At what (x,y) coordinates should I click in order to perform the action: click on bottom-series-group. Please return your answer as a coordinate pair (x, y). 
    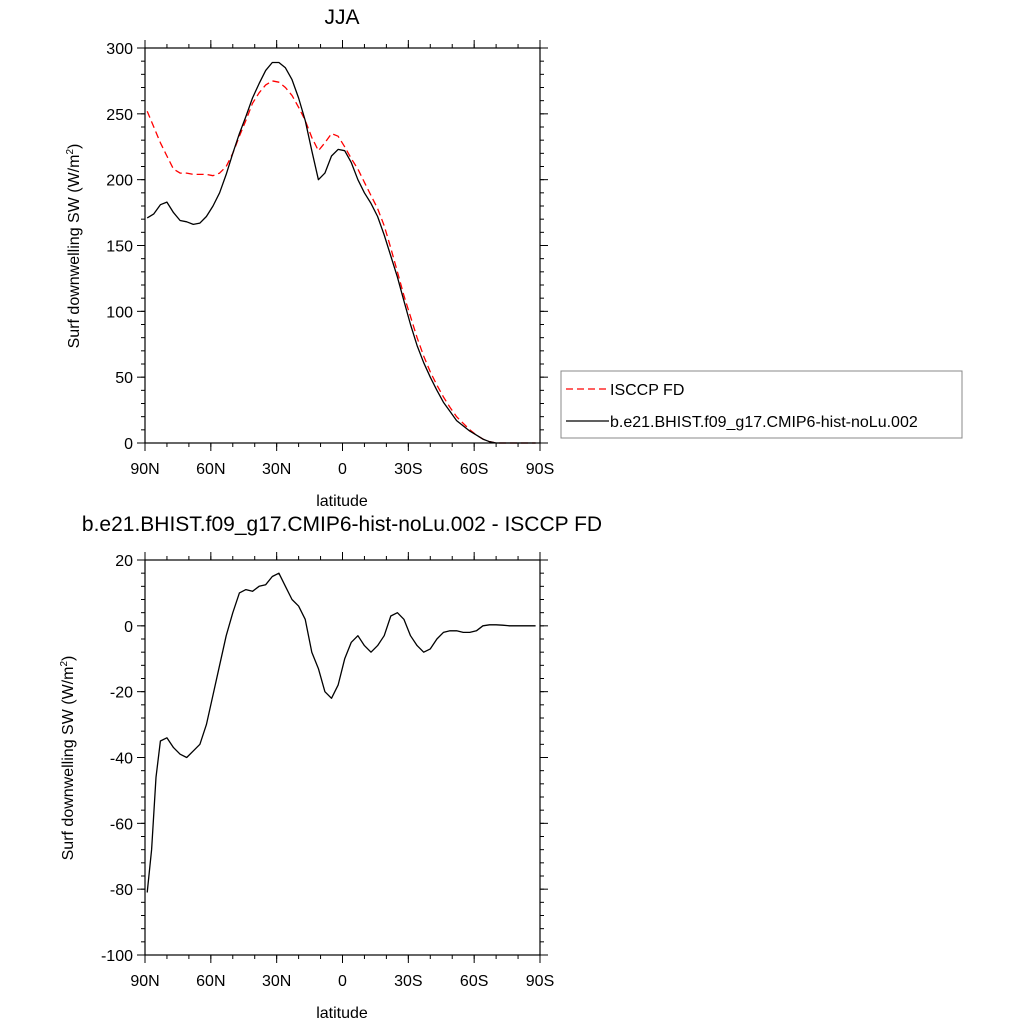
    Looking at the image, I should click on (341, 732).